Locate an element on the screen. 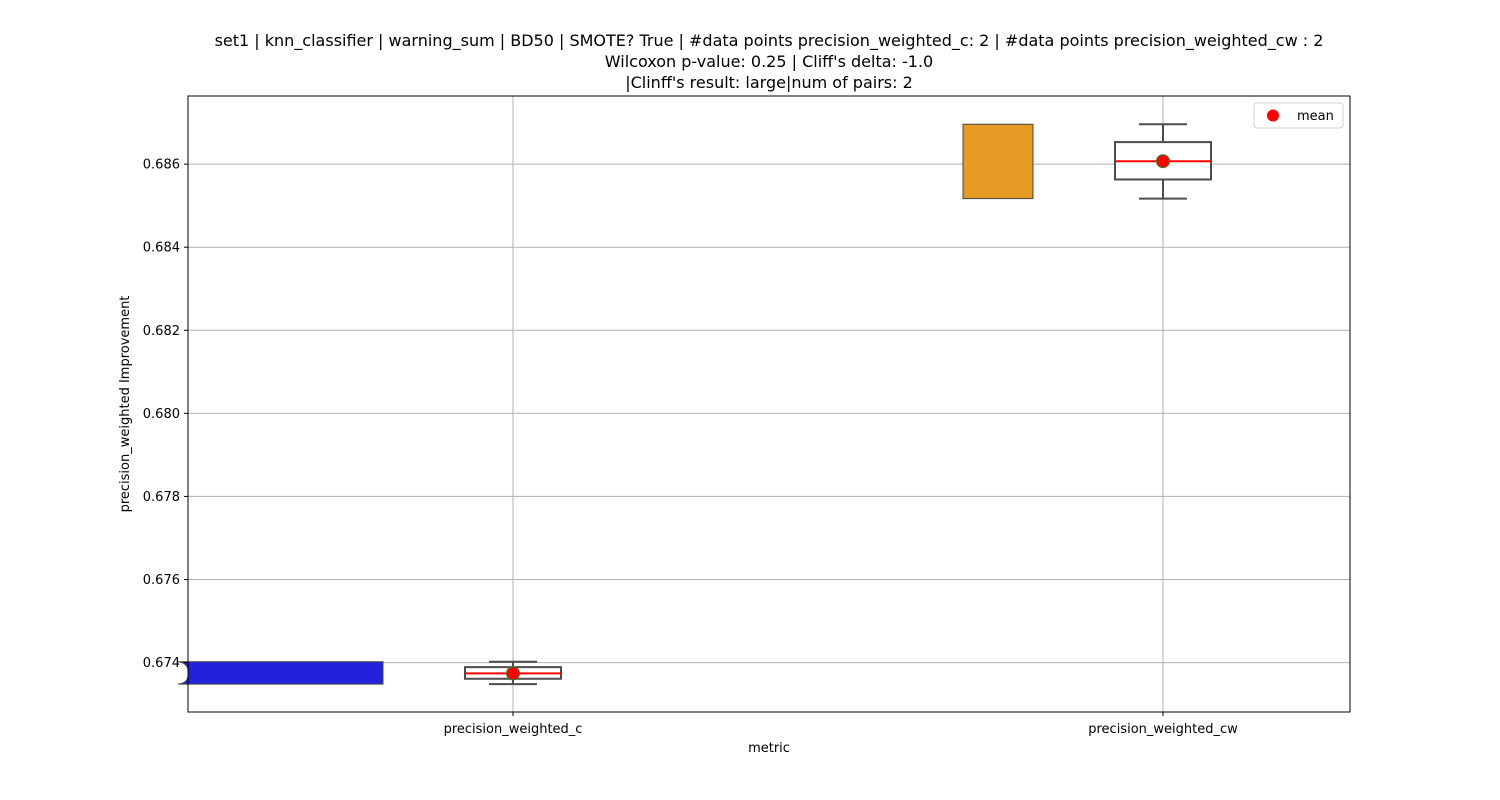  x-tick-label: precision_weighted_c is located at coordinates (513, 729).